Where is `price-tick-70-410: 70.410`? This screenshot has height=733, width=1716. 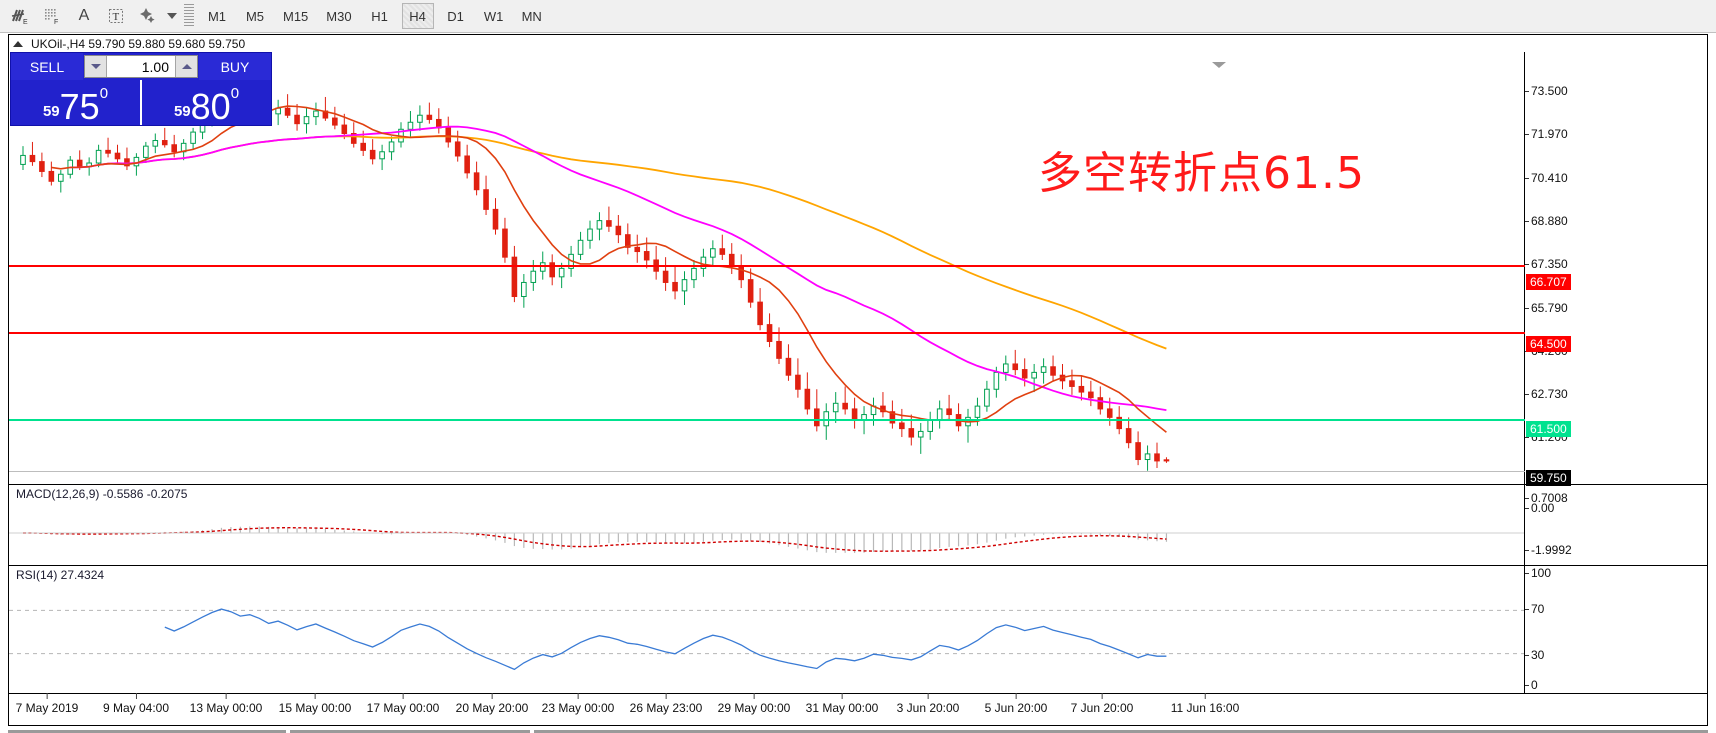 price-tick-70-410: 70.410 is located at coordinates (1546, 178).